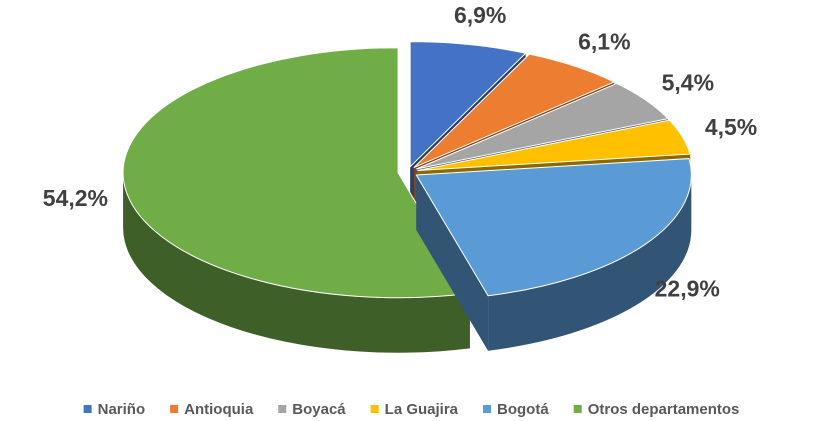  I want to click on data-label: 4,5%, so click(731, 127).